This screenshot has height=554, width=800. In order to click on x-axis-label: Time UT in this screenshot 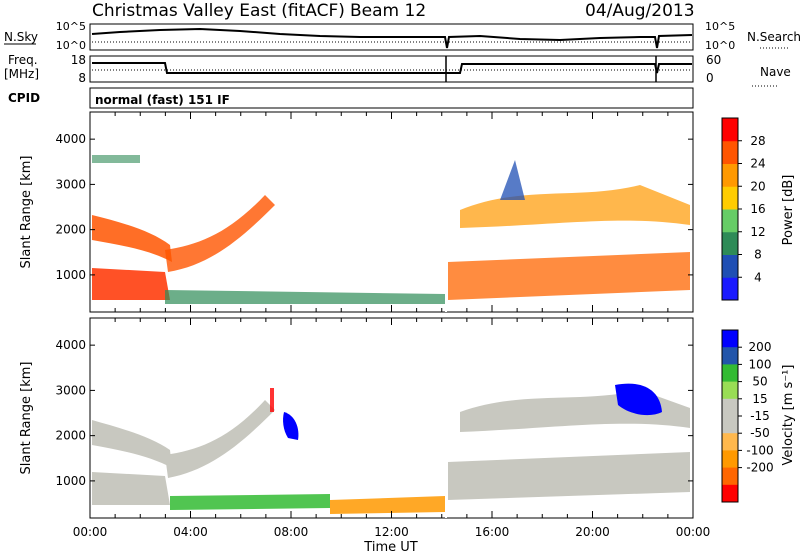, I will do `click(390, 547)`.